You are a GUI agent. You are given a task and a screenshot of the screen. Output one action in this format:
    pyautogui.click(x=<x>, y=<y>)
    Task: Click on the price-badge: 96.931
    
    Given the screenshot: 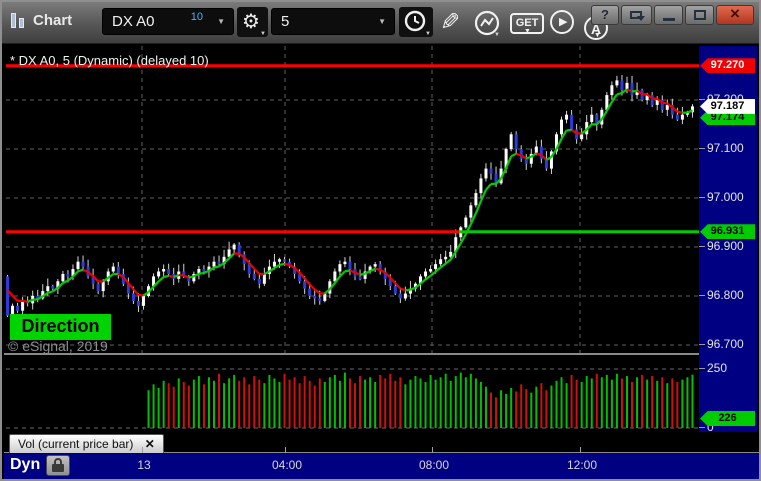 What is the action you would take?
    pyautogui.click(x=727, y=232)
    